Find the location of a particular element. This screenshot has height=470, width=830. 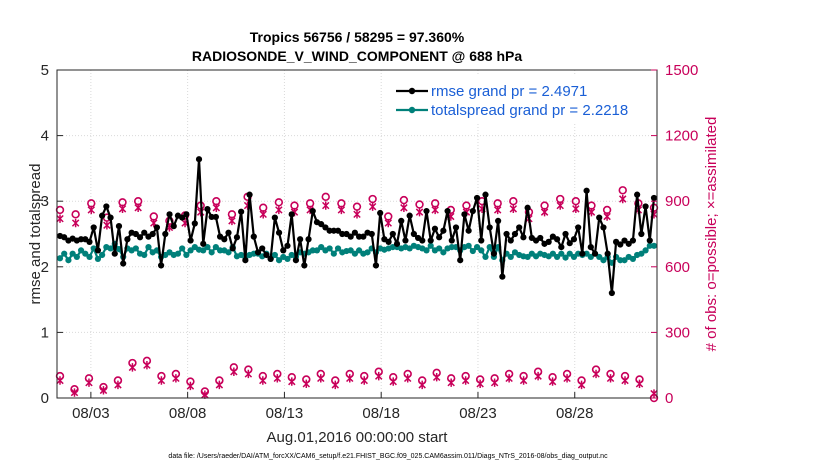

legend-box is located at coordinates (521, 99).